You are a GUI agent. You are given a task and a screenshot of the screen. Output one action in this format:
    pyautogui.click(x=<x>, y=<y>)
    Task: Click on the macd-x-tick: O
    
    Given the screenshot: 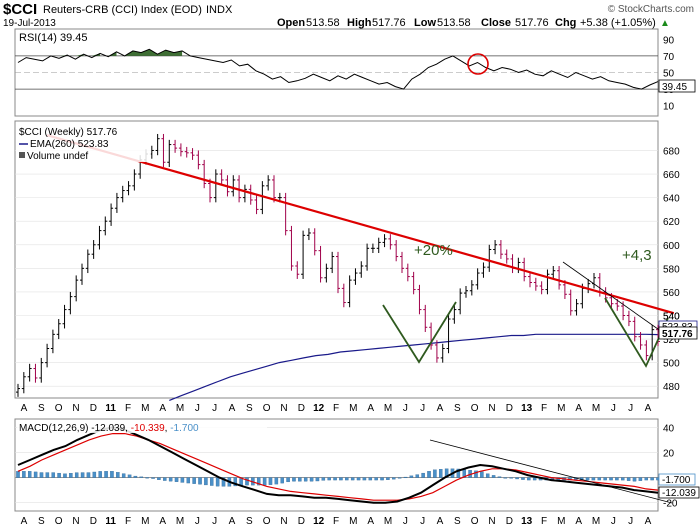 What is the action you would take?
    pyautogui.click(x=59, y=521)
    